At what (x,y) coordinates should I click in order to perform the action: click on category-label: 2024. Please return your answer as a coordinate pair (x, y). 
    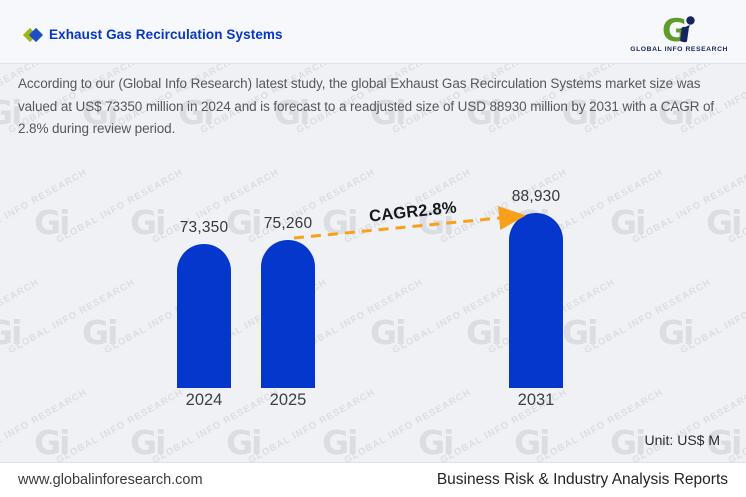
    Looking at the image, I should click on (204, 400).